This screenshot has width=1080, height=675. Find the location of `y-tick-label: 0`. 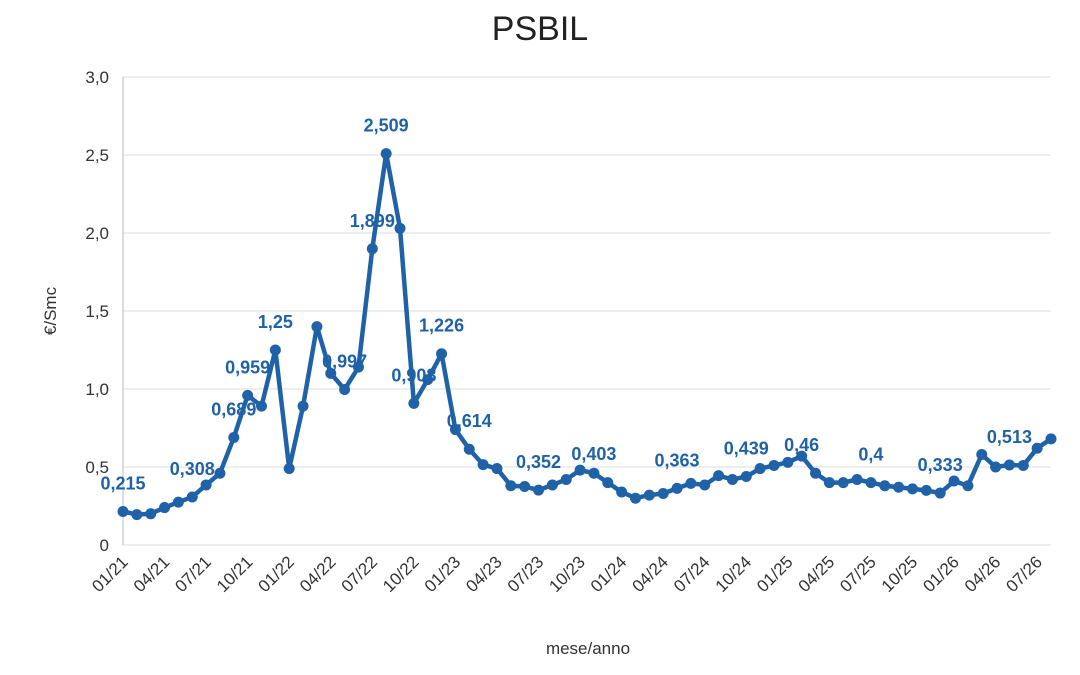

y-tick-label: 0 is located at coordinates (104, 545).